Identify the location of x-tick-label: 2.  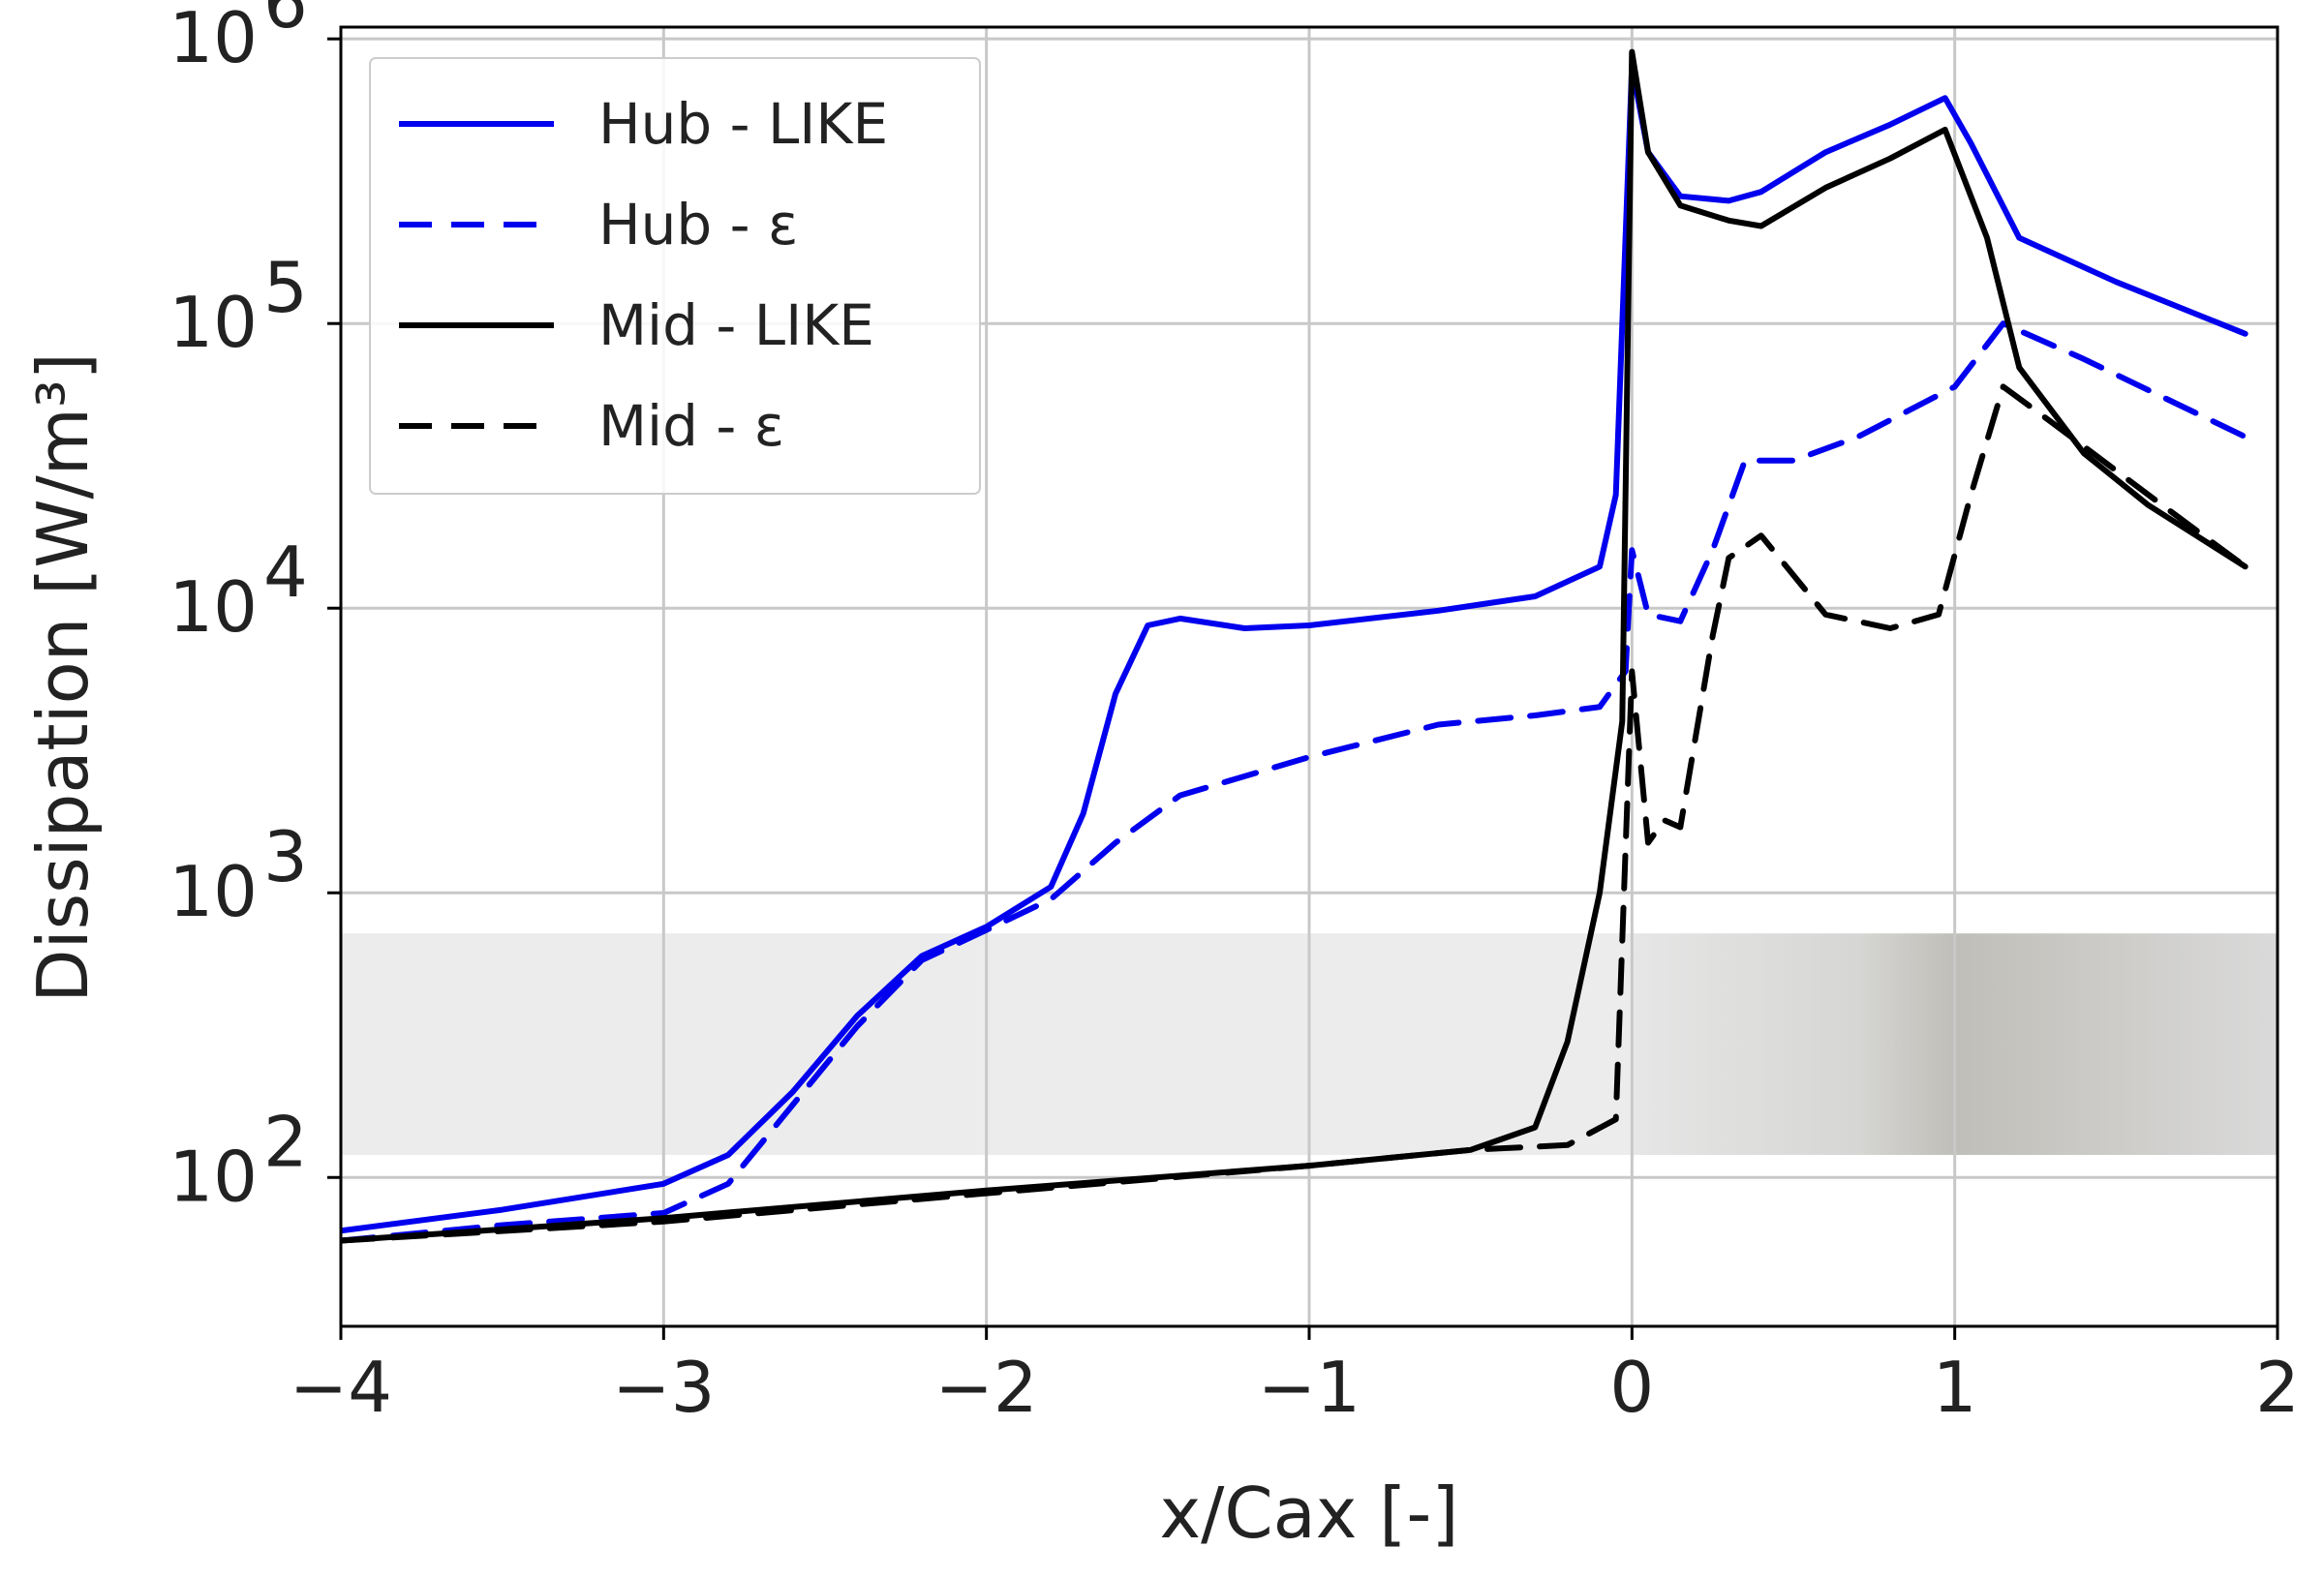
(2278, 1387).